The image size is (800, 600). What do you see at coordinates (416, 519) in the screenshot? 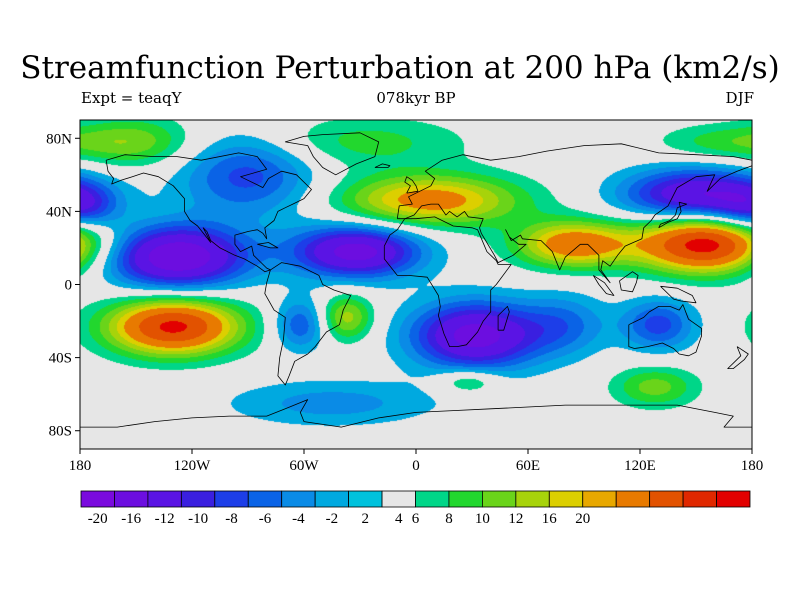
I see `colorbar-label: 6` at bounding box center [416, 519].